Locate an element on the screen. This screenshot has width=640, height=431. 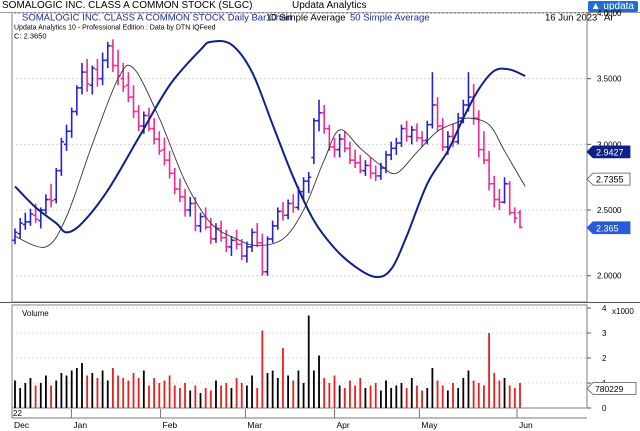
price-tag-label: 2.365 is located at coordinates (607, 228).